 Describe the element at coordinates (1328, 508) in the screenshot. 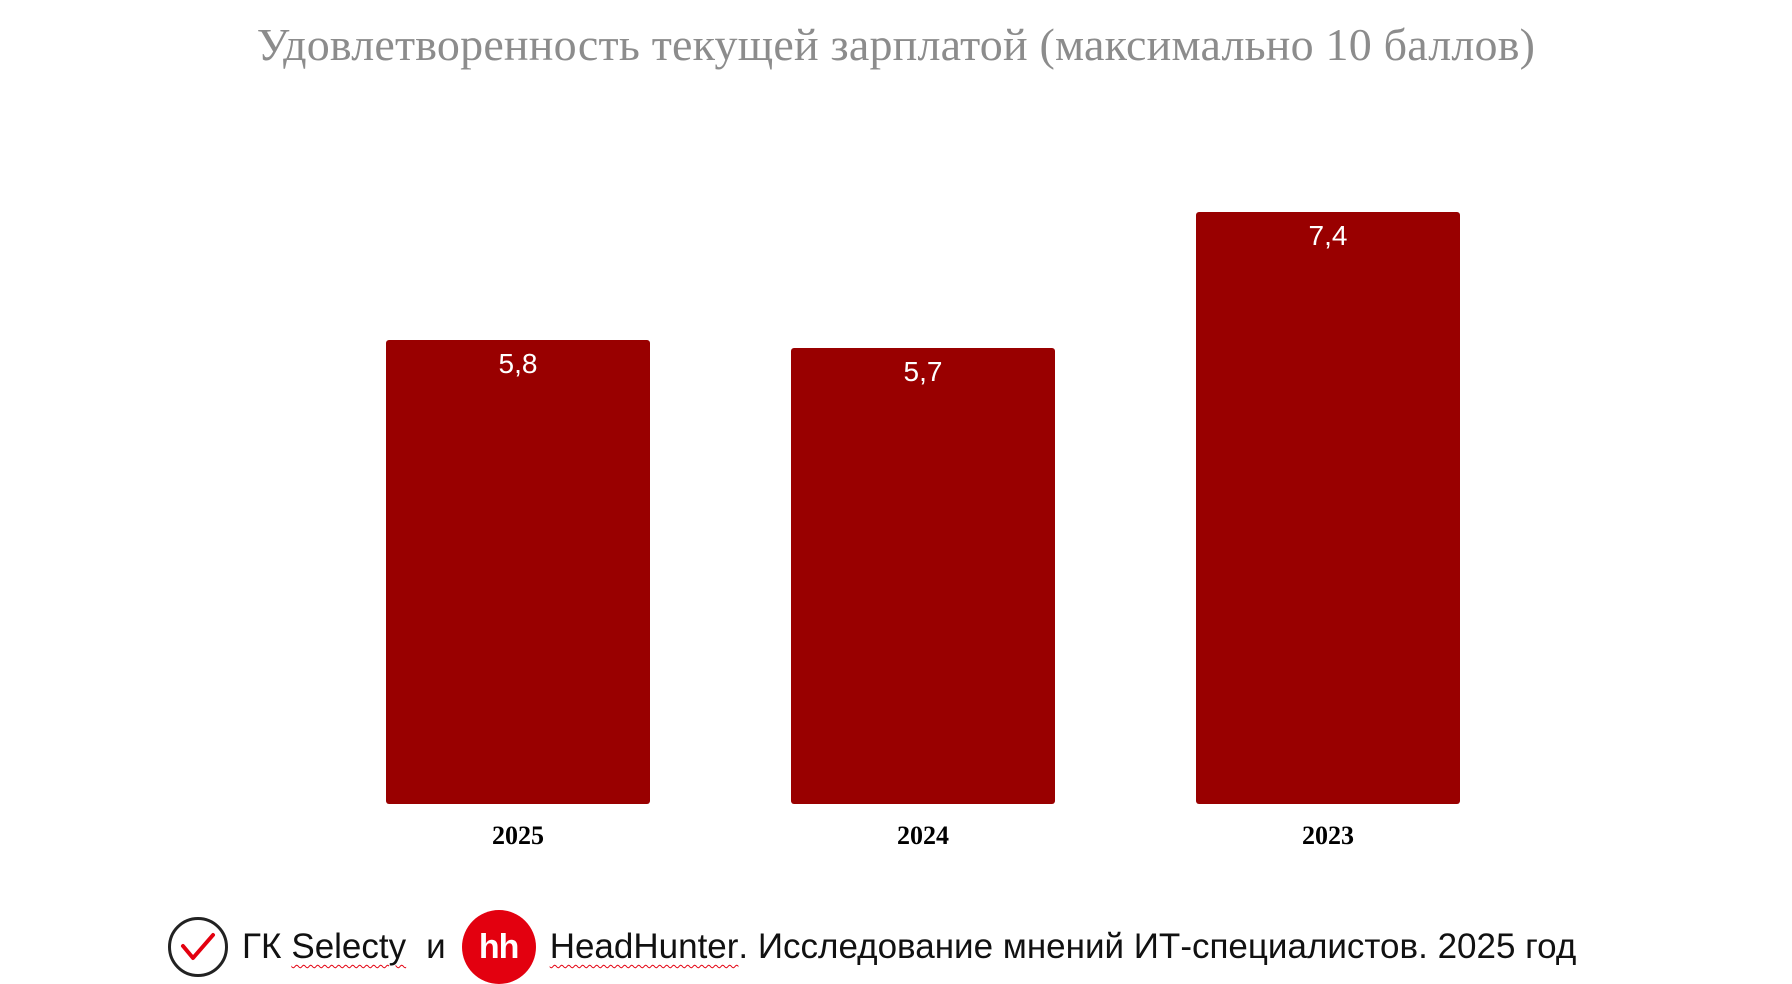

I see `bar-2023` at that location.